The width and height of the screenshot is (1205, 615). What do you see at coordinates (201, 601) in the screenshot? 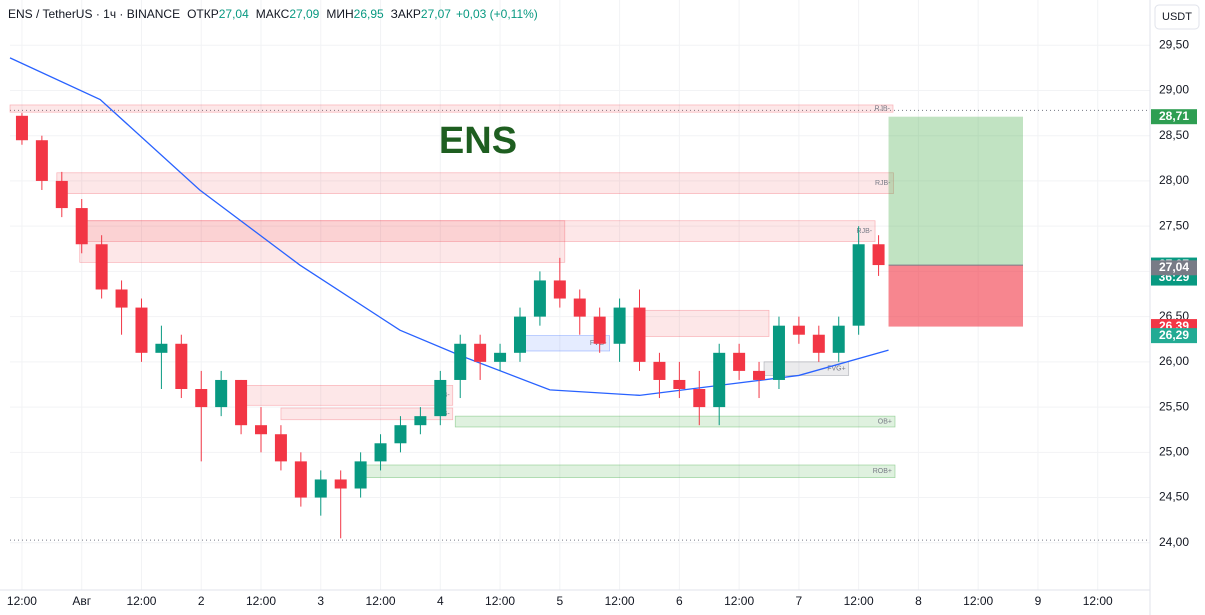
I see `x-tick-label: 2` at bounding box center [201, 601].